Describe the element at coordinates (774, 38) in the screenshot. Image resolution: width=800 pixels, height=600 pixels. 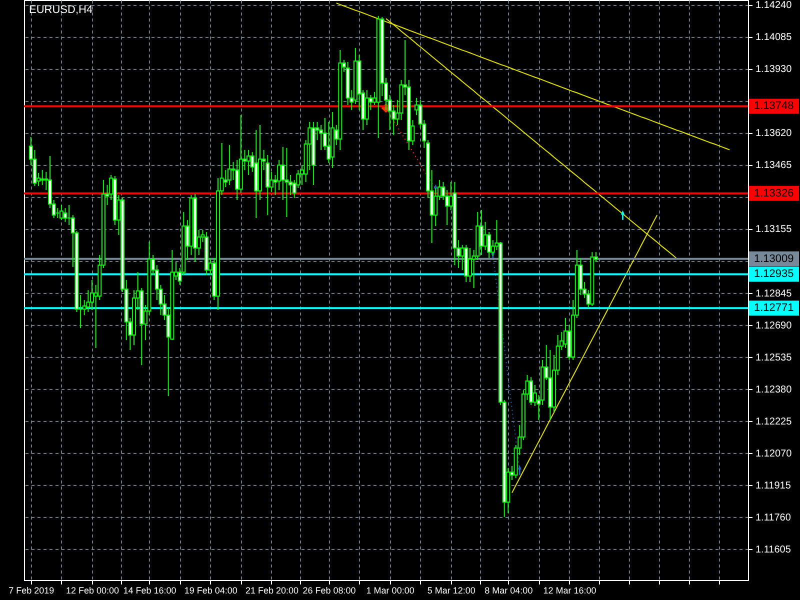
I see `y-tick-label: 1.14085` at that location.